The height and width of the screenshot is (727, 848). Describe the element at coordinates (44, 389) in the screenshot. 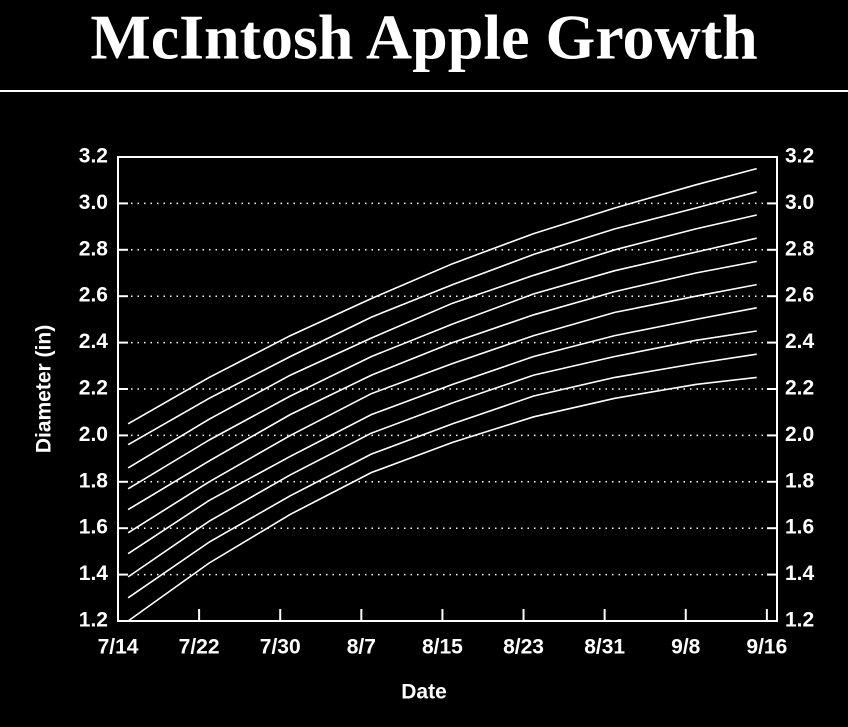

I see `y-axis-label: Diameter (in)` at that location.